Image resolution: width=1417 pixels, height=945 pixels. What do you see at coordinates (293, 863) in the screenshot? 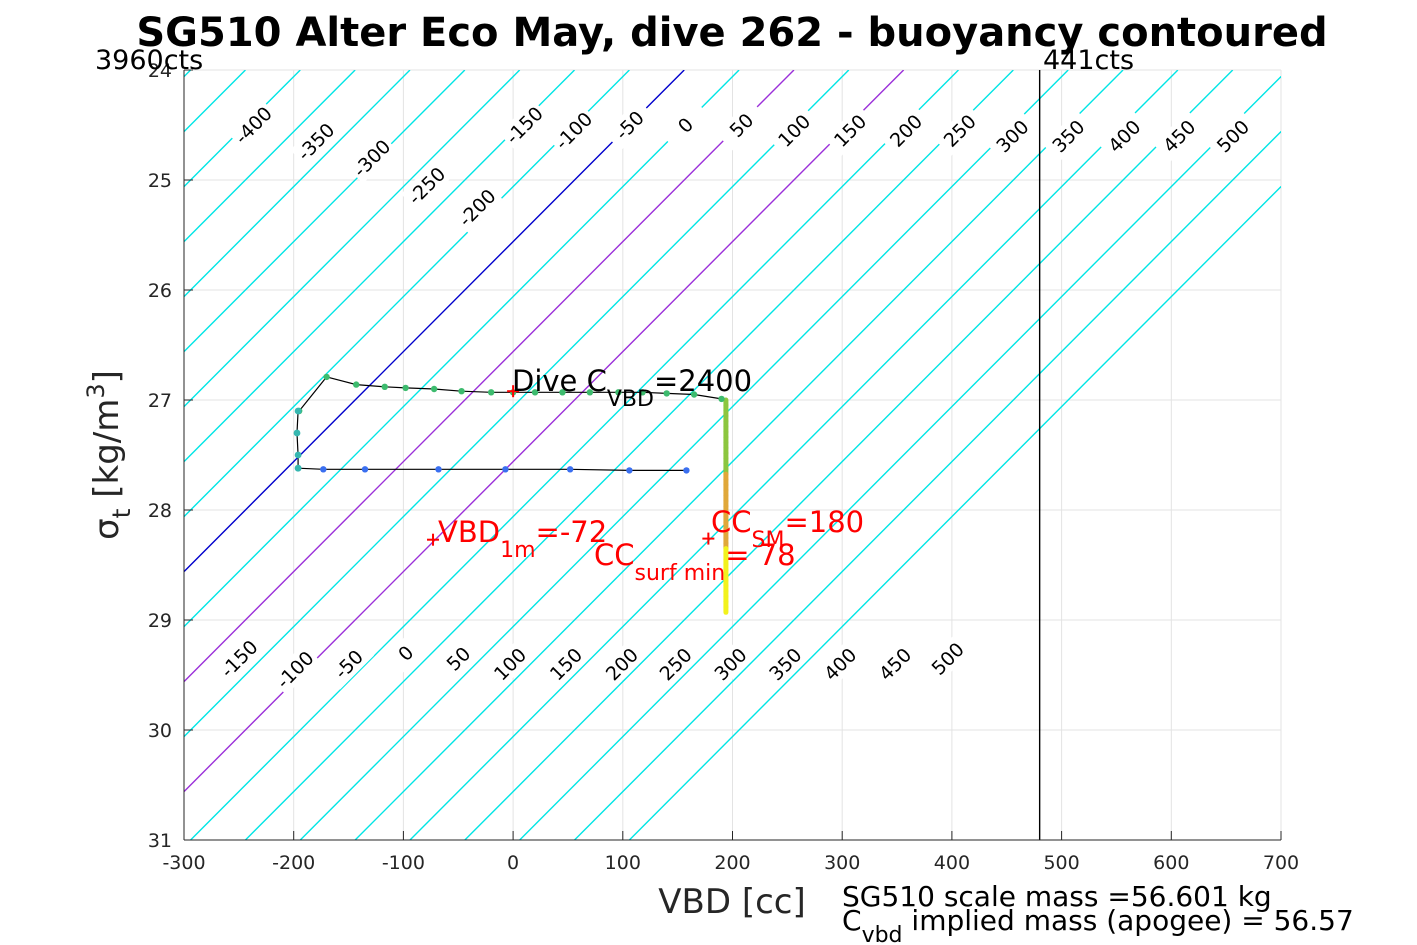
I see `x-tick-label: -200` at bounding box center [293, 863].